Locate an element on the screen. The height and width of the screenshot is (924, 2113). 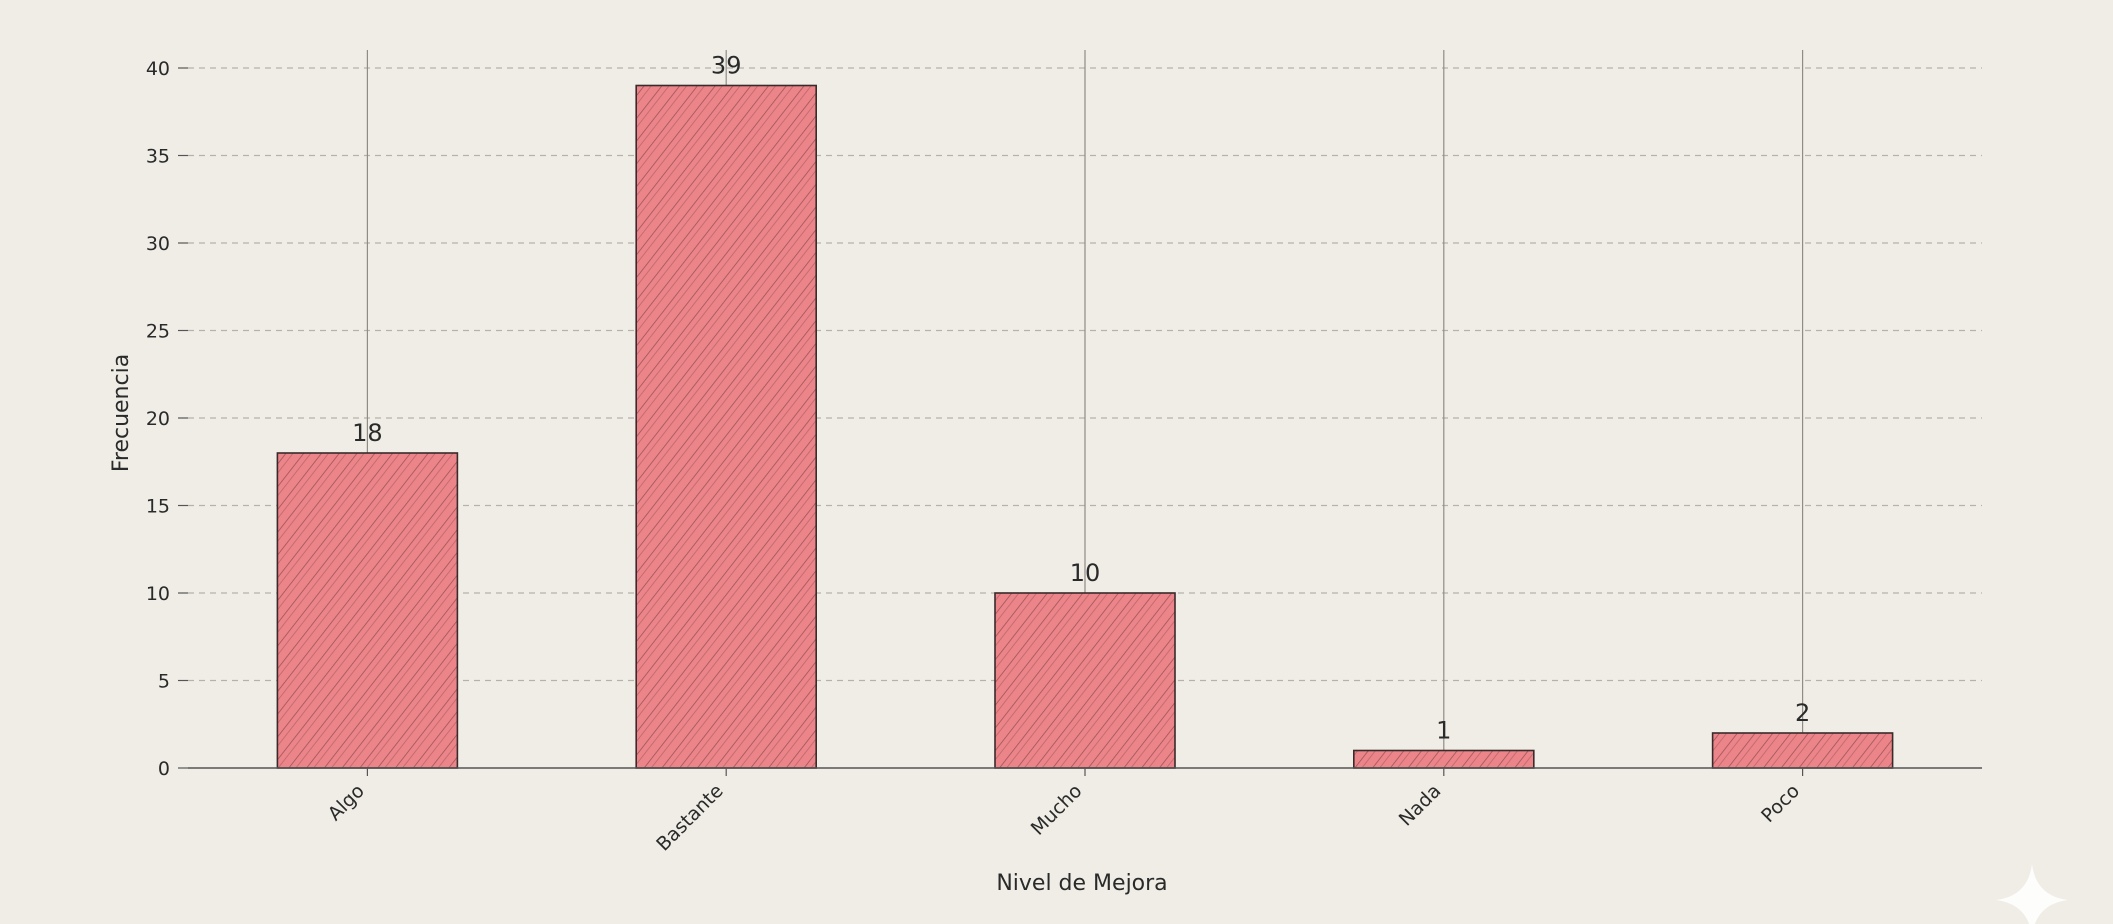
data-label: 39 is located at coordinates (726, 66).